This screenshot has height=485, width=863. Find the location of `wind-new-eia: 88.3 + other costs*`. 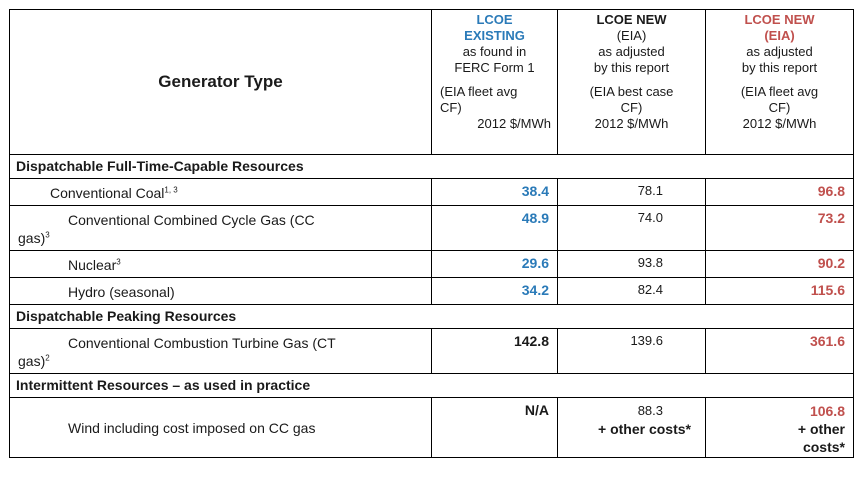

wind-new-eia: 88.3 + other costs* is located at coordinates (631, 427).